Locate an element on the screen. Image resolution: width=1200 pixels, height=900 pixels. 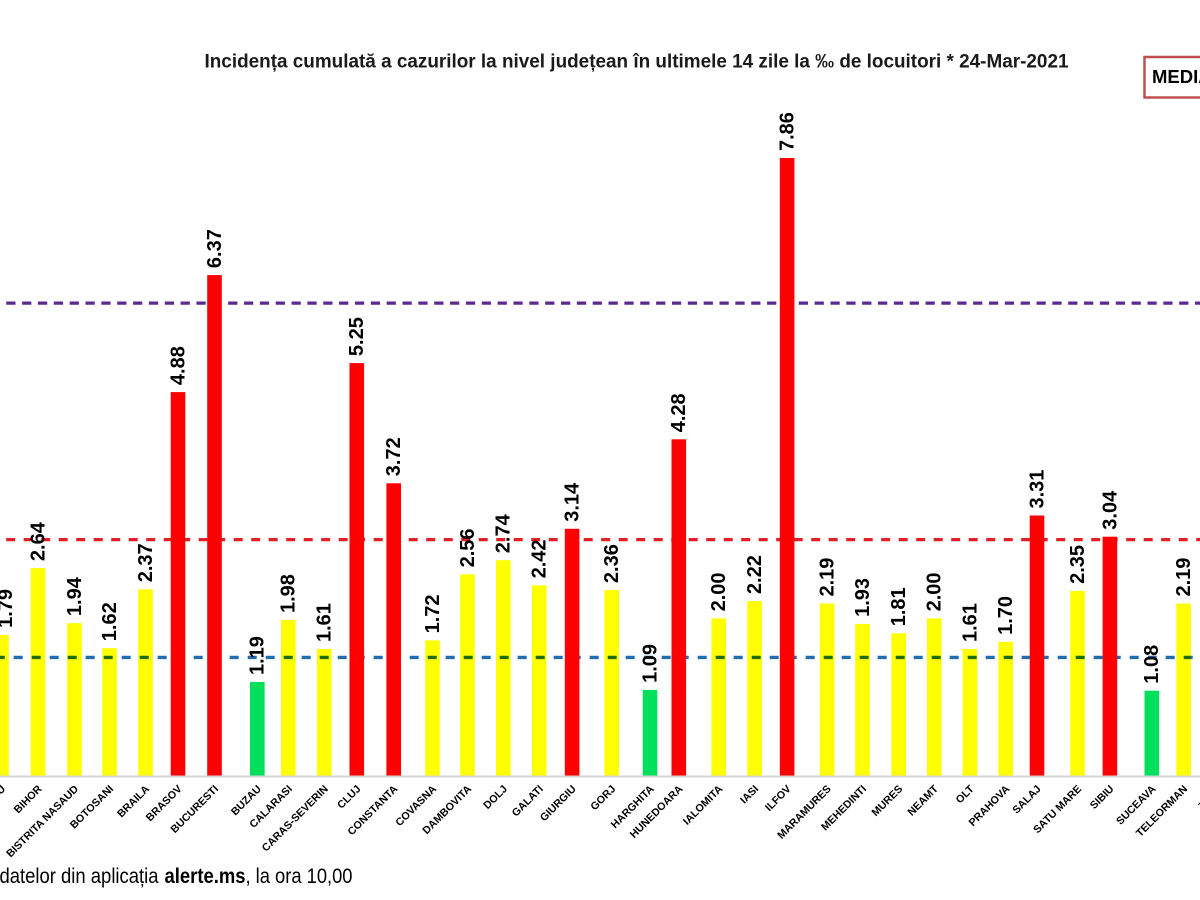
svg-text: alerte.ms is located at coordinates (205, 876).